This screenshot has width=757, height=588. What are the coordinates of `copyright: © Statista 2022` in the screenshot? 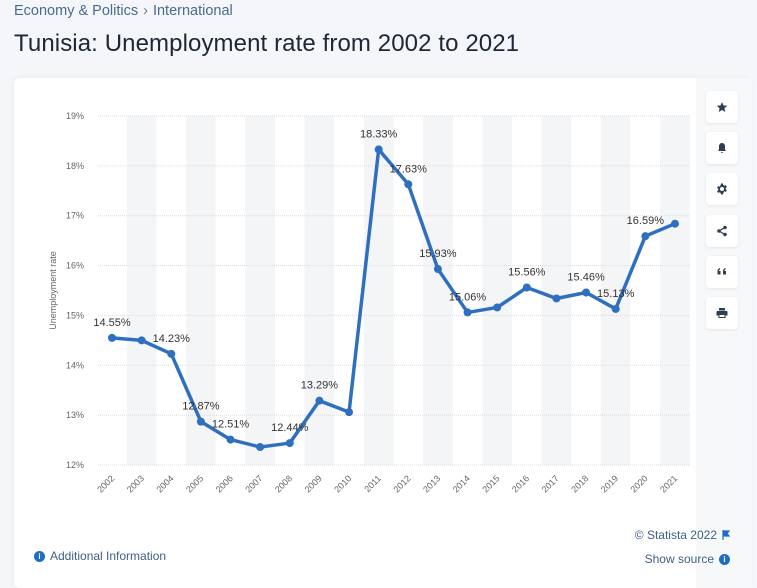 It's located at (682, 535).